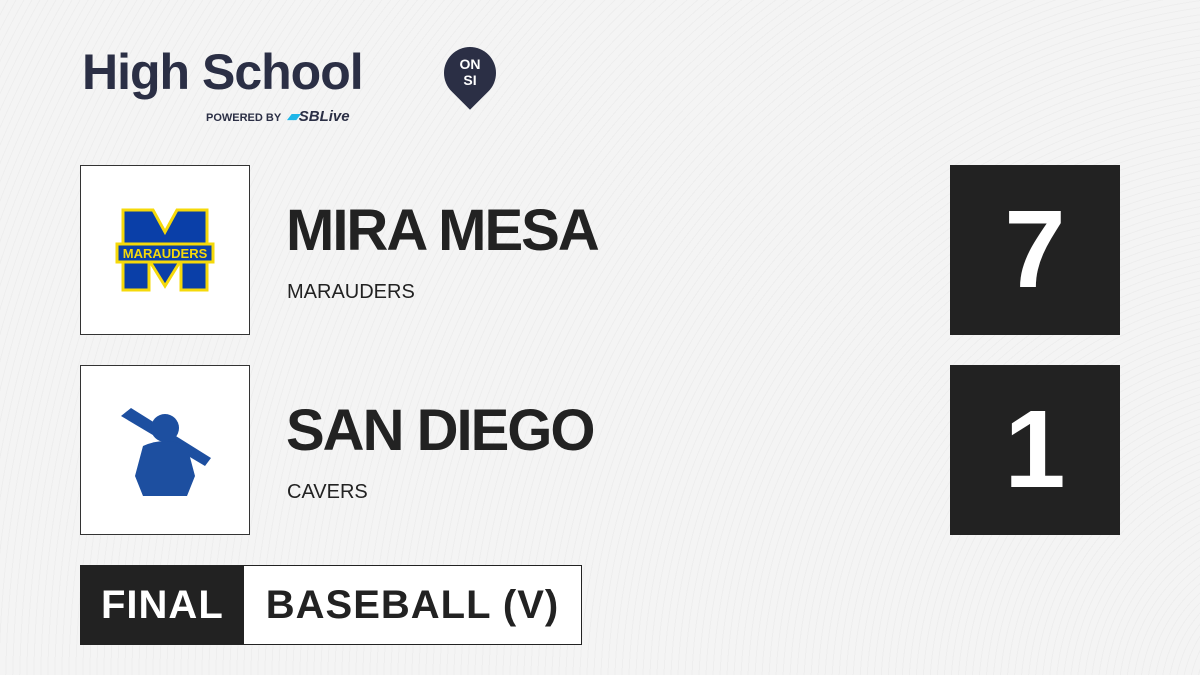 Image resolution: width=1200 pixels, height=675 pixels. Describe the element at coordinates (318, 116) in the screenshot. I see `sblive-logo: ▰SBLive` at that location.